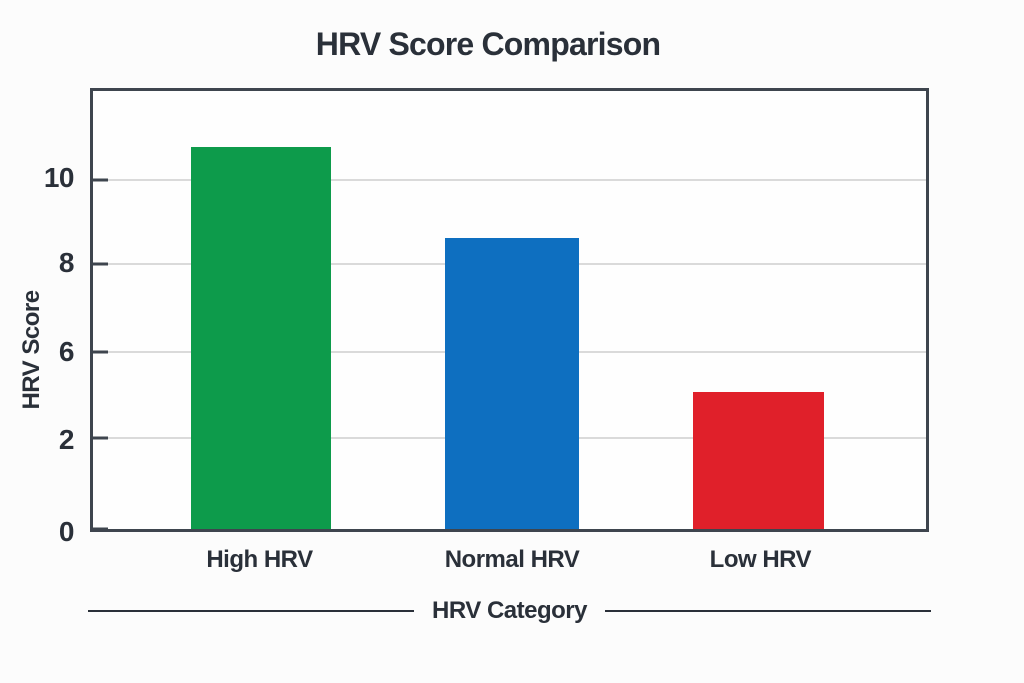 The image size is (1024, 683). I want to click on y-tick-label-8: 8, so click(66, 262).